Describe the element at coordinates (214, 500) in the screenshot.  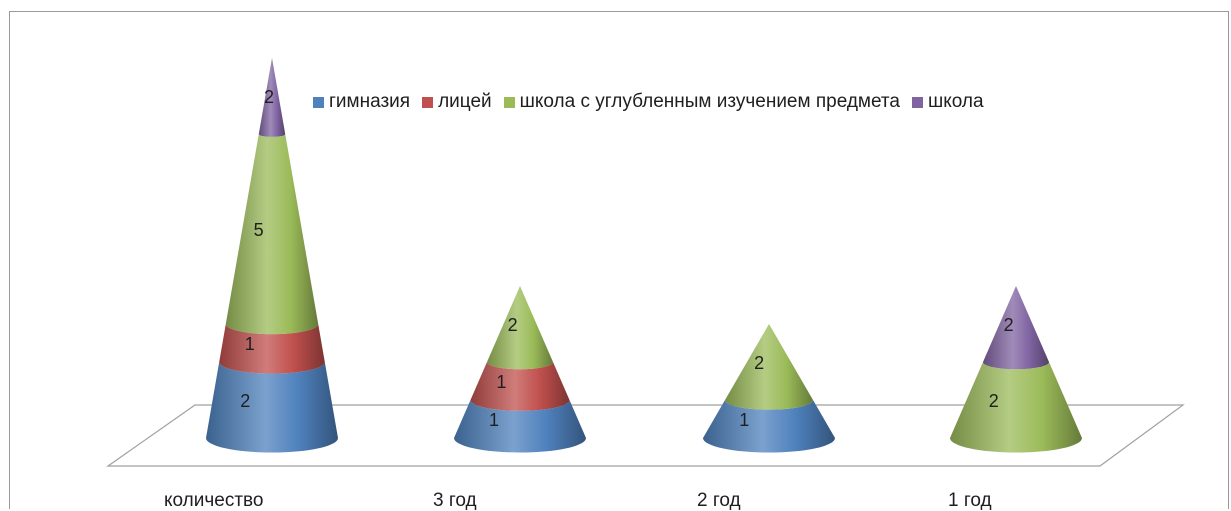
I see `x-tick-label: количество` at that location.